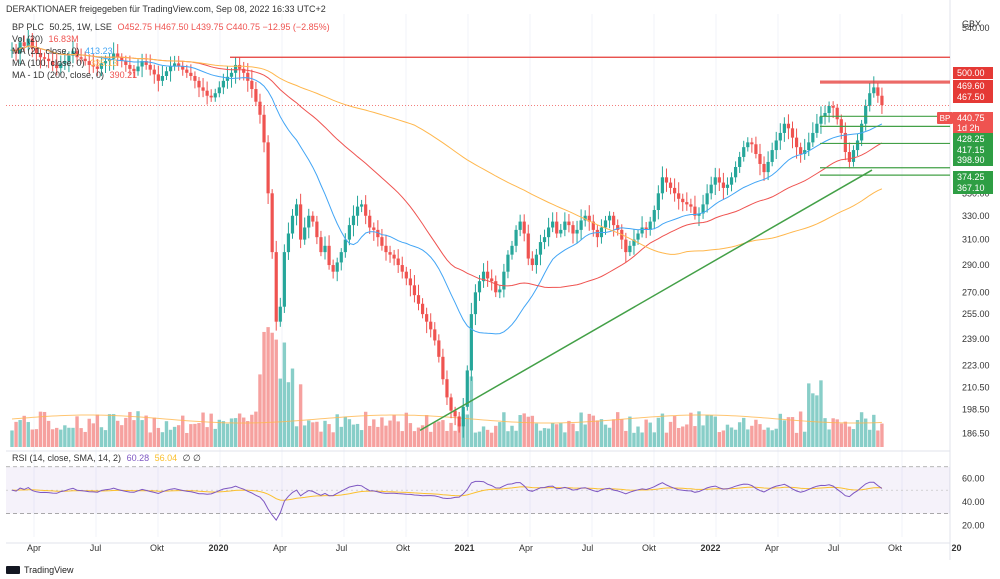 The height and width of the screenshot is (579, 1000). What do you see at coordinates (76, 75) in the screenshot?
I see `legend-ma200-row: MA - 1D (200, close, 0) 390.21` at bounding box center [76, 75].